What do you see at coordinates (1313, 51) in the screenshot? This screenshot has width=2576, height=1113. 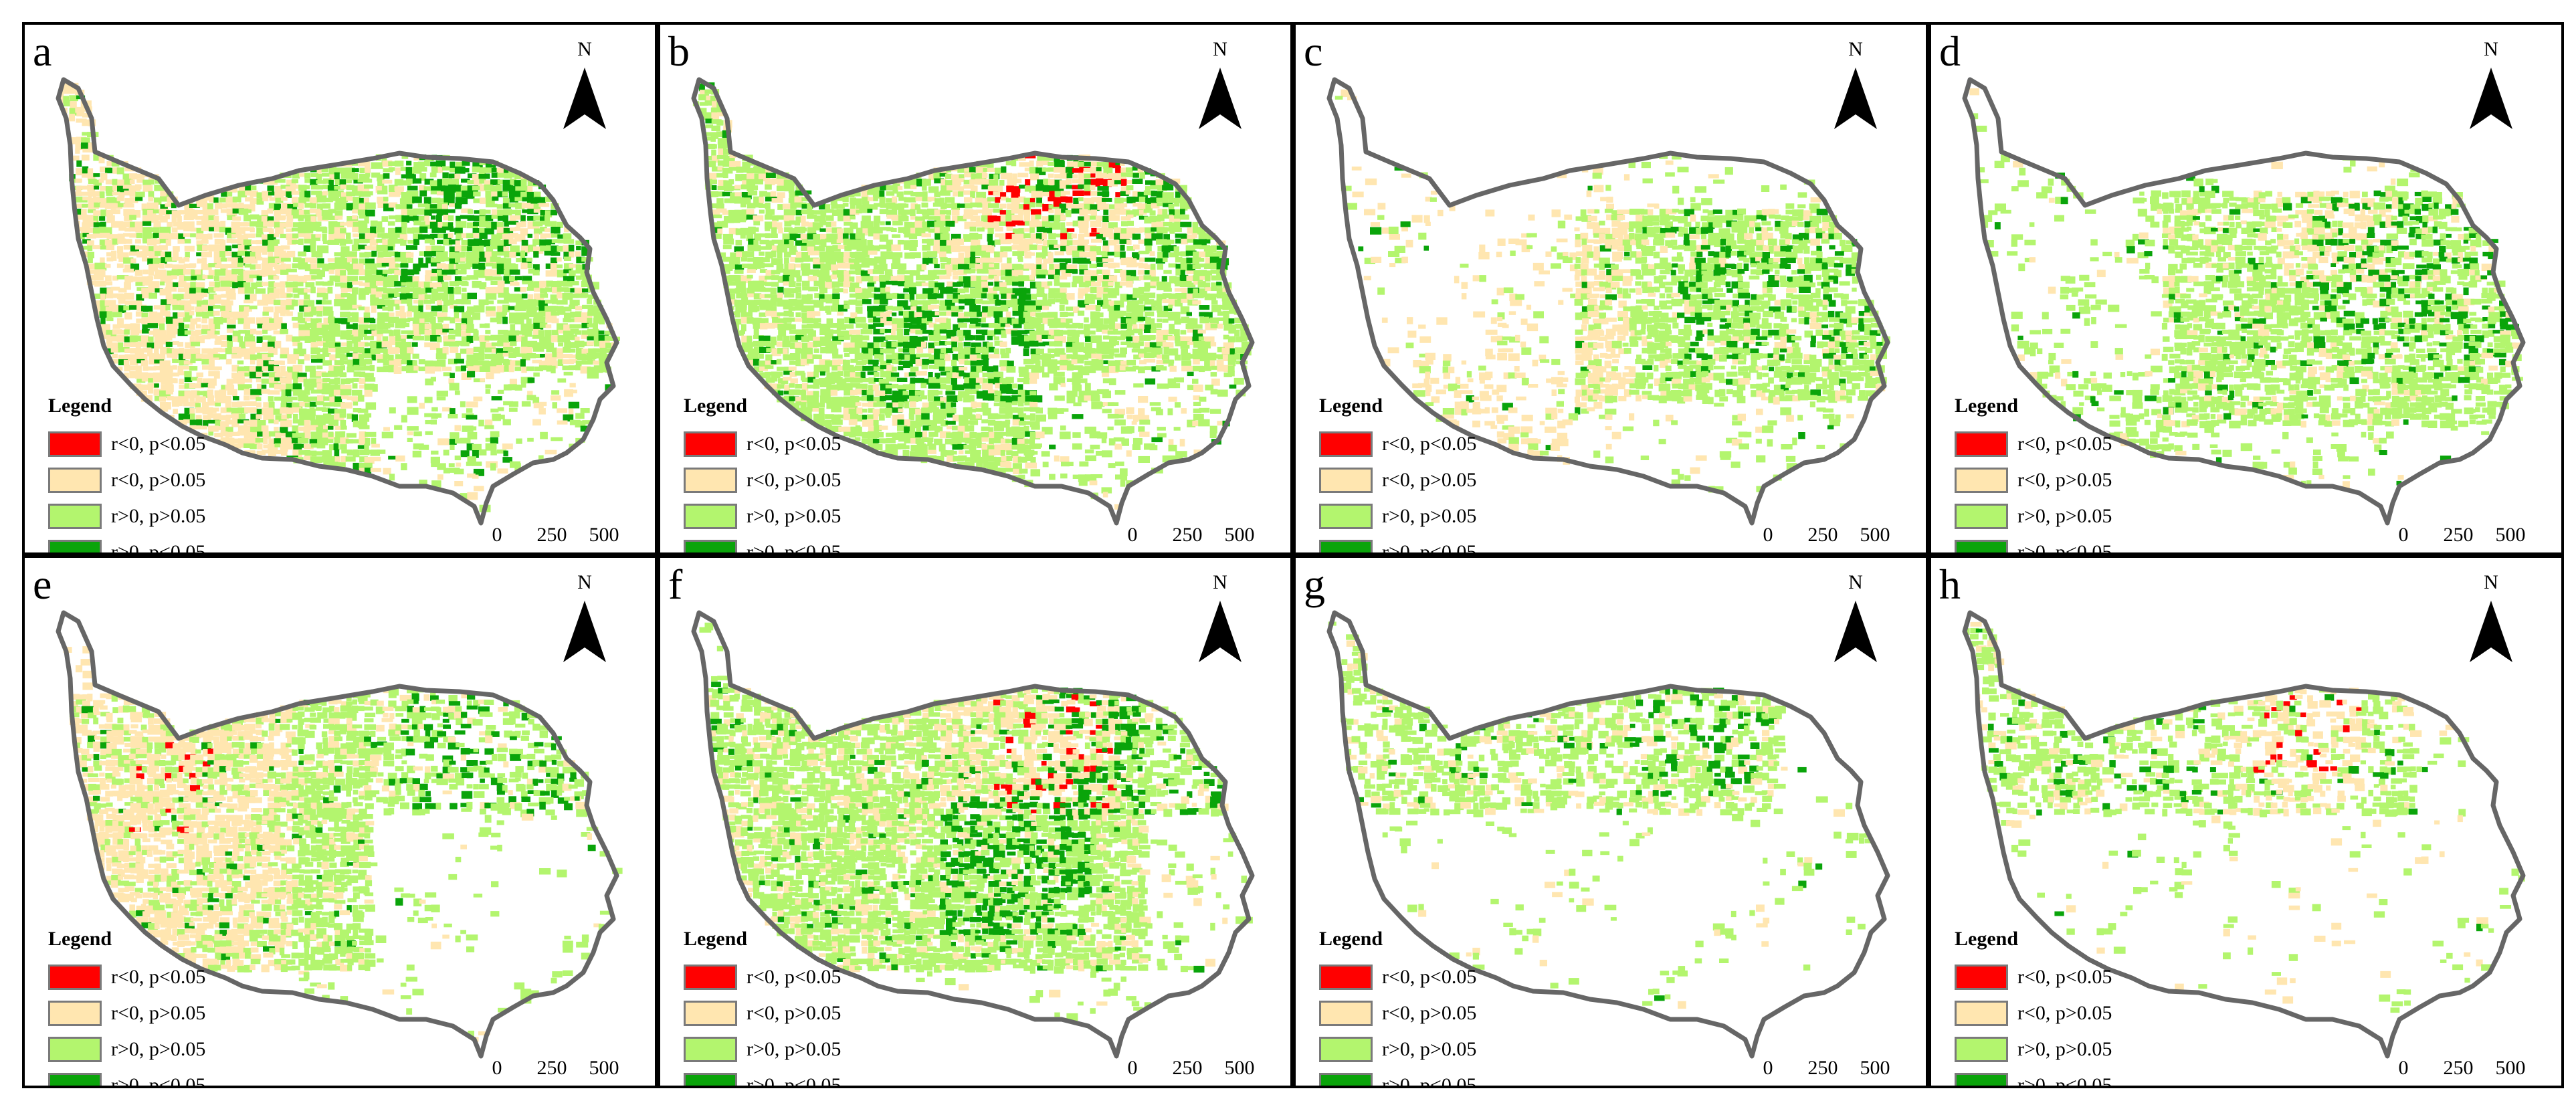 I see `panel-letter: c` at bounding box center [1313, 51].